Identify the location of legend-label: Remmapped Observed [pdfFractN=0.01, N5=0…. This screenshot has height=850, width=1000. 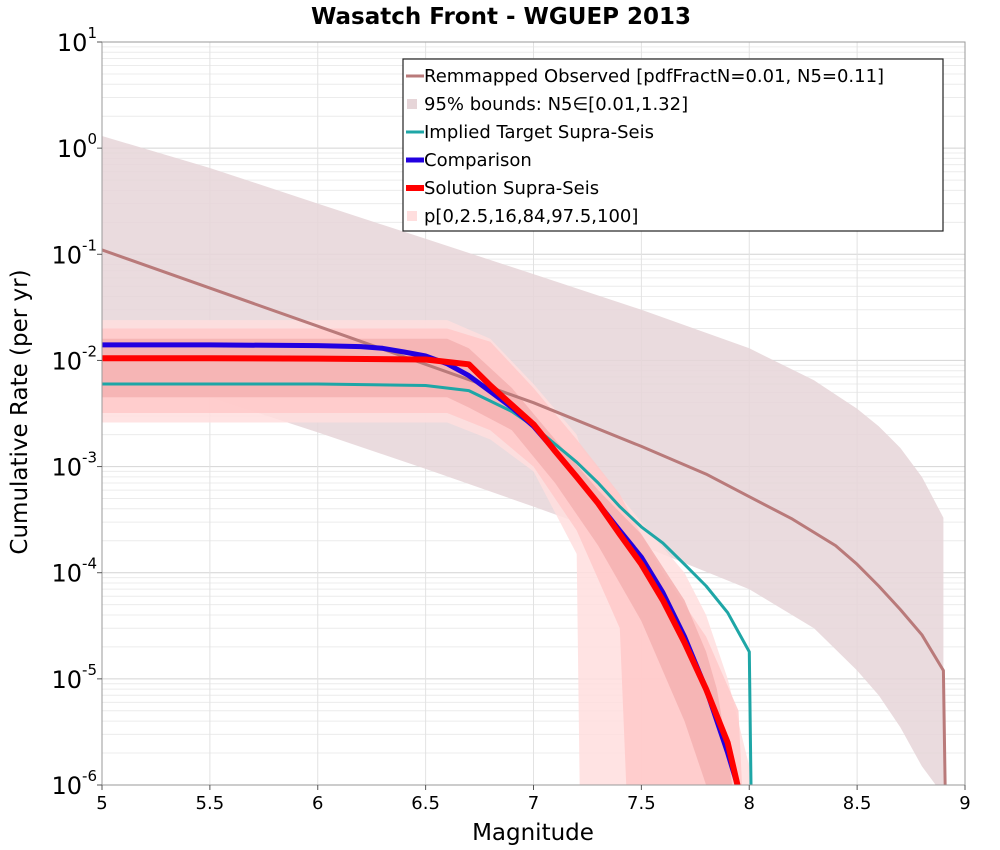
(654, 76).